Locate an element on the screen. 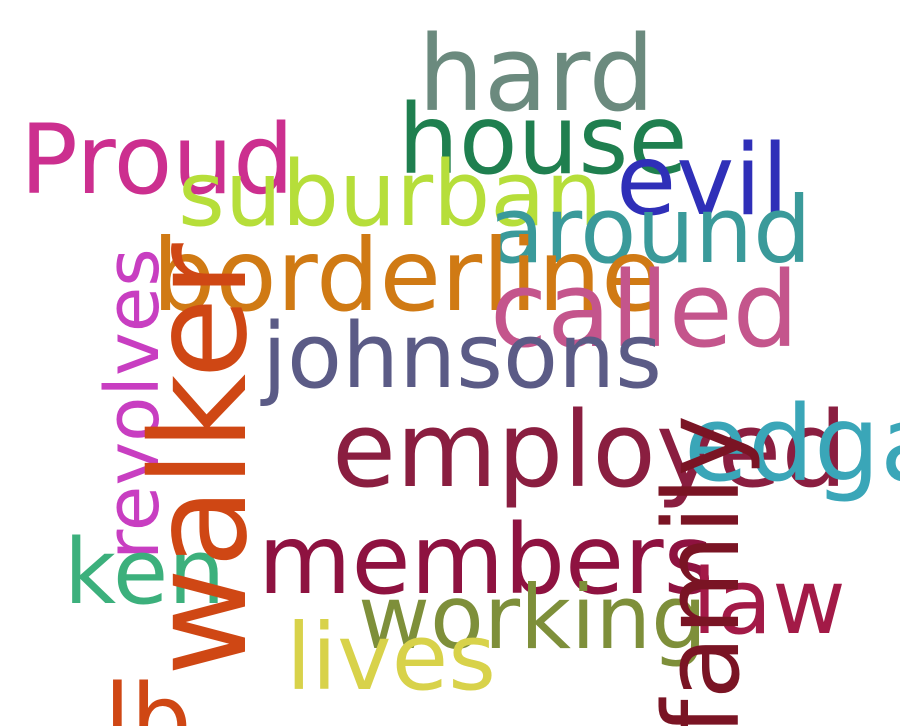 This screenshot has height=726, width=900. word-working: working is located at coordinates (533, 617).